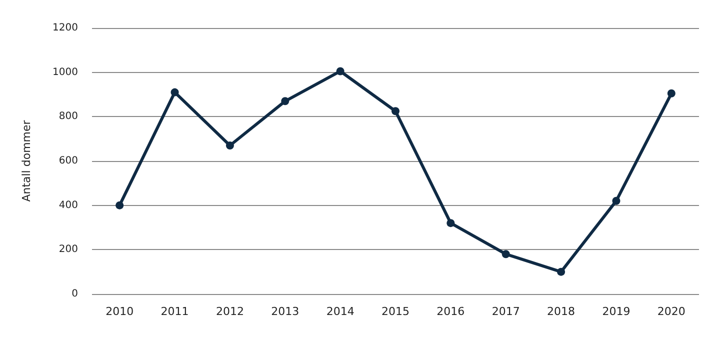  What do you see at coordinates (506, 311) in the screenshot?
I see `x-tick-label: 2017` at bounding box center [506, 311].